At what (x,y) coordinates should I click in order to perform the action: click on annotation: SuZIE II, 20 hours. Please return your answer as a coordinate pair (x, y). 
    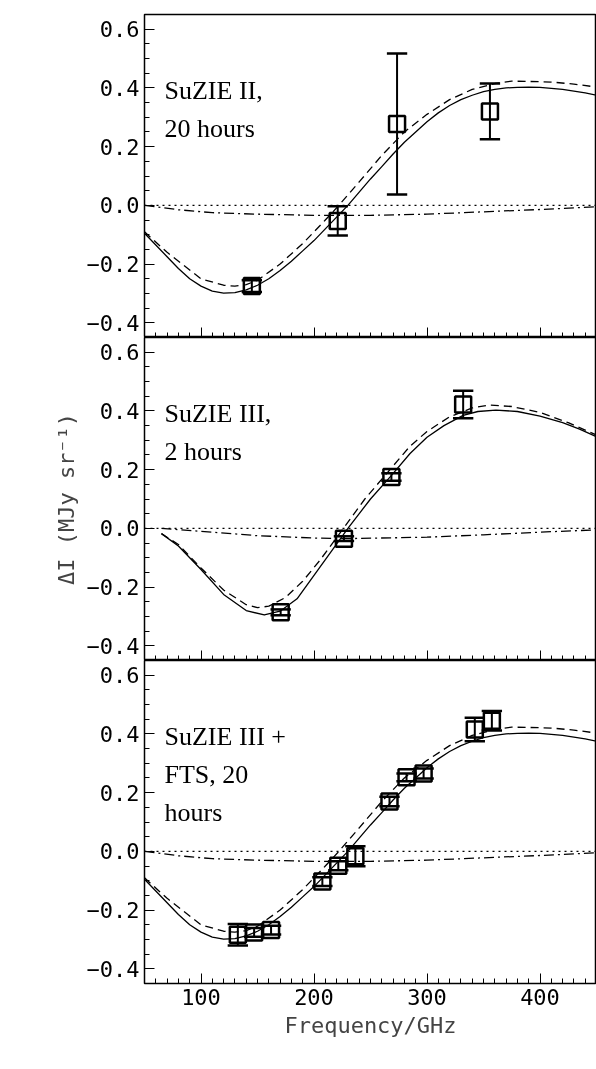
    Looking at the image, I should click on (213, 109).